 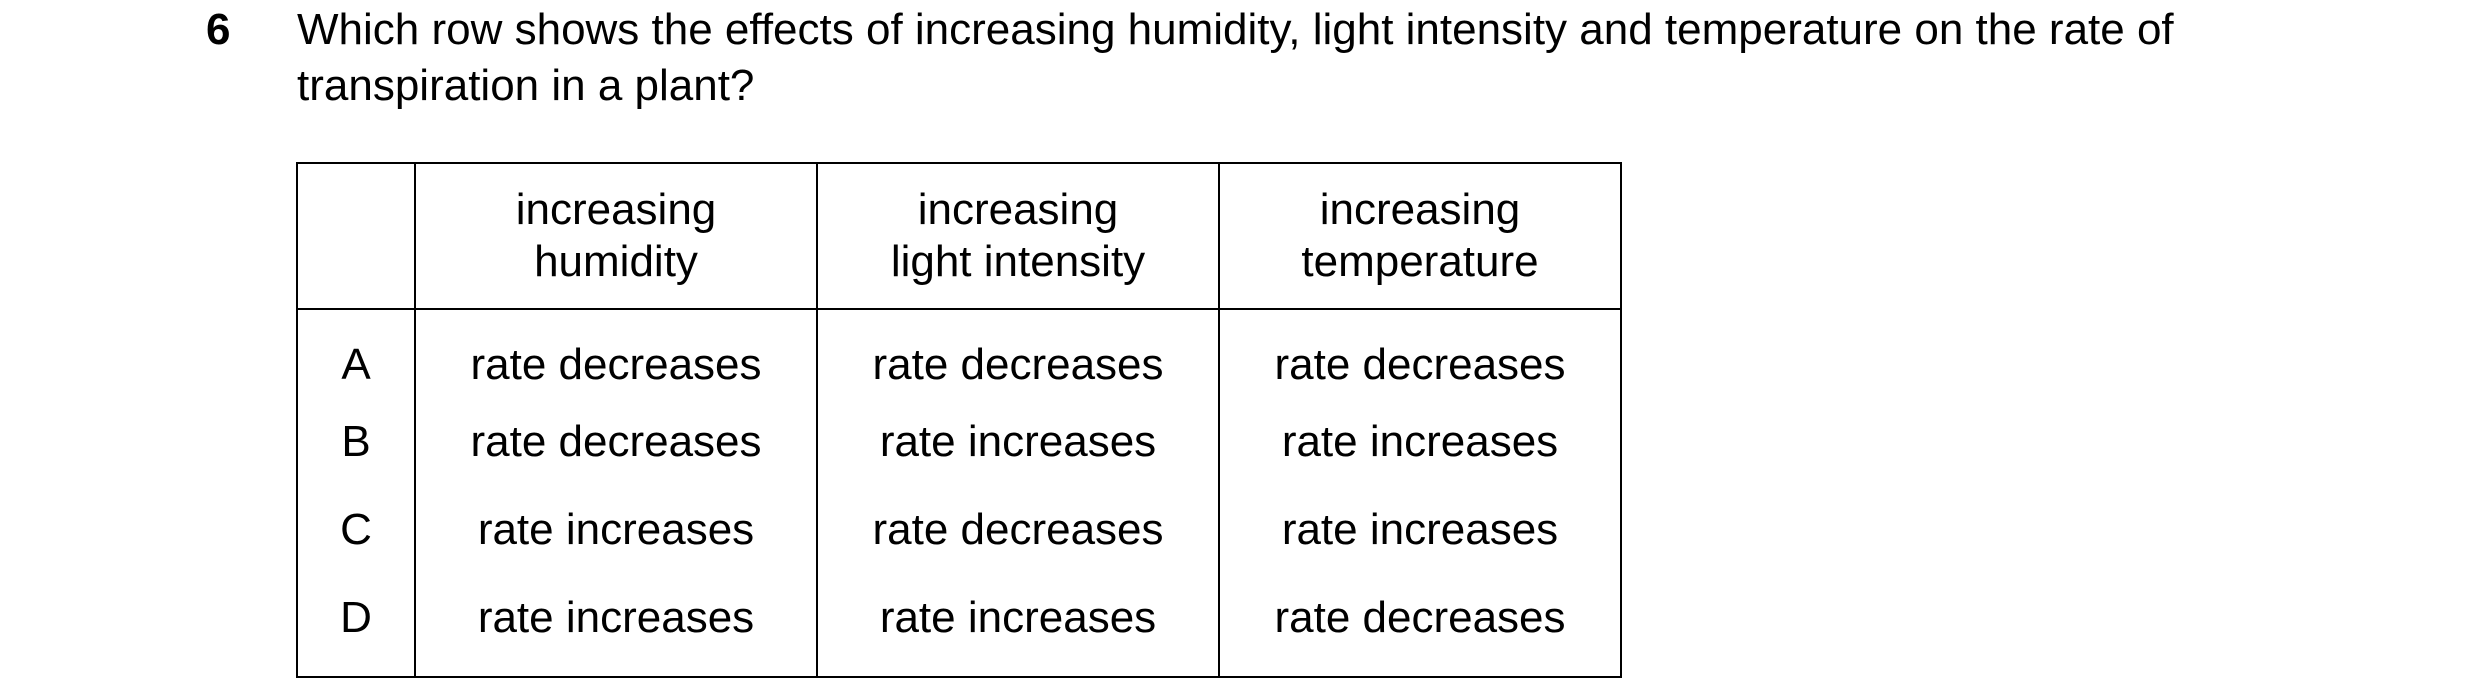 I want to click on header-temperature: increasing temperature, so click(x=1420, y=236).